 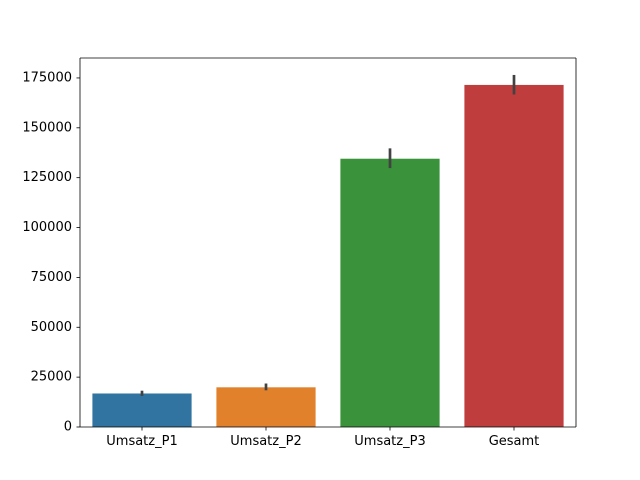 I want to click on y-tick-label: 75000, so click(x=51, y=277).